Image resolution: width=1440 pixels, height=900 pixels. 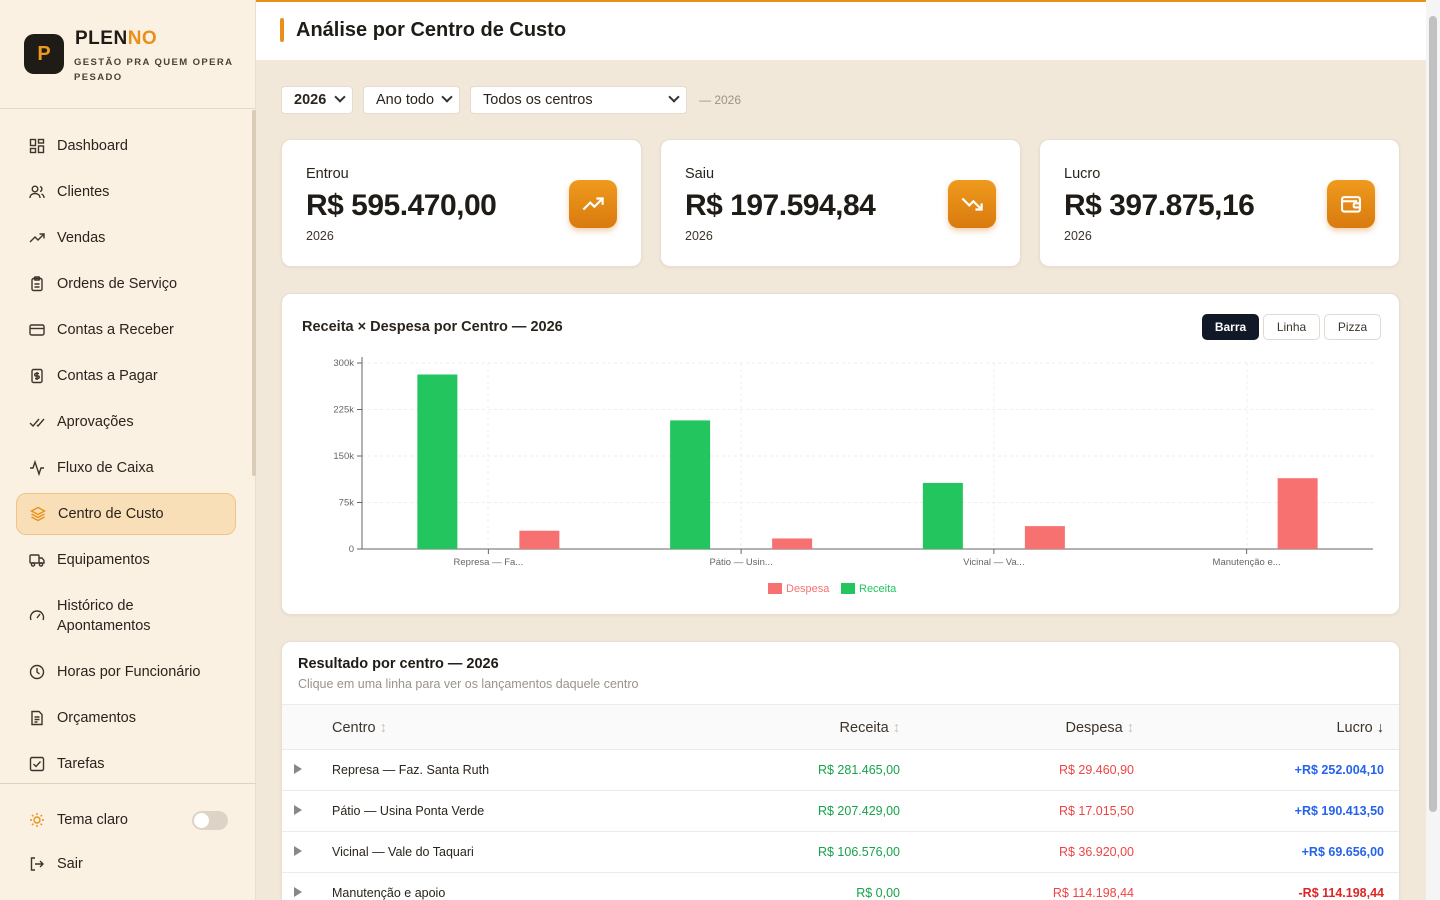 What do you see at coordinates (840, 203) in the screenshot?
I see `kpi-card-saiu: Saiu R$ 197.594,84 2026` at bounding box center [840, 203].